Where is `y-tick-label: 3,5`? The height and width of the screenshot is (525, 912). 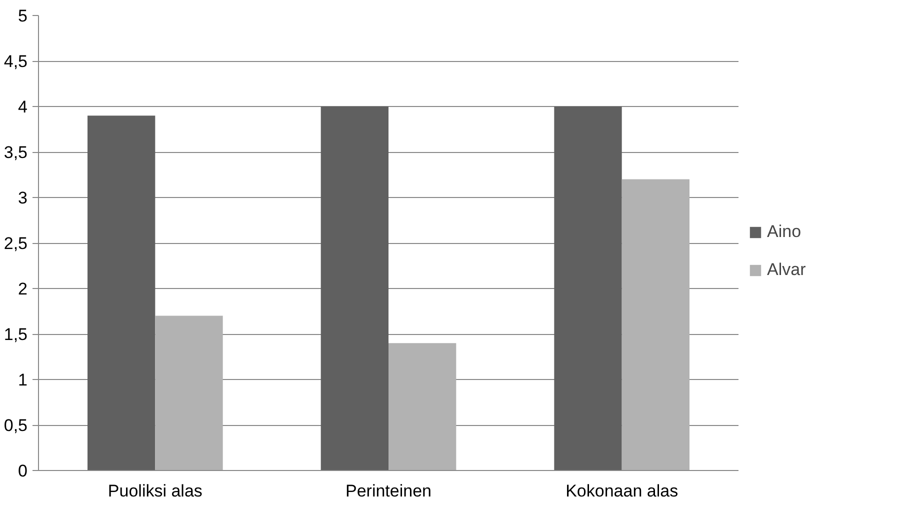 y-tick-label: 3,5 is located at coordinates (16, 152).